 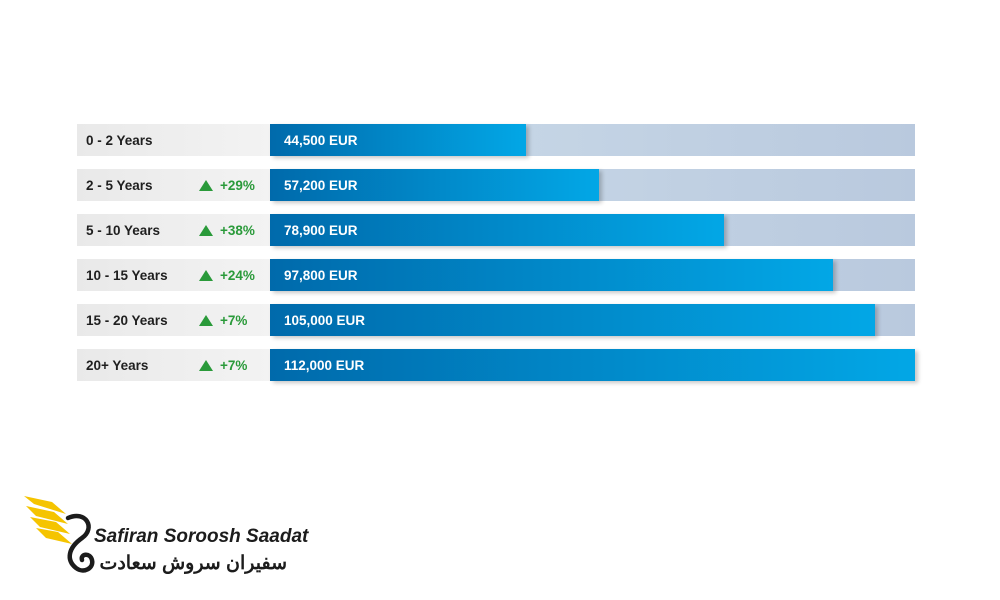 I want to click on bar-track: 78,900 EUR, so click(x=592, y=230).